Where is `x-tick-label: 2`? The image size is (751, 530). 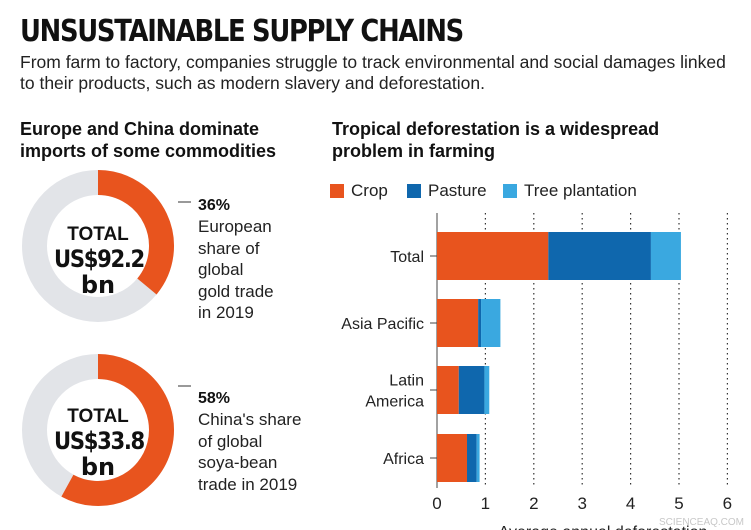
x-tick-label: 2 is located at coordinates (533, 503).